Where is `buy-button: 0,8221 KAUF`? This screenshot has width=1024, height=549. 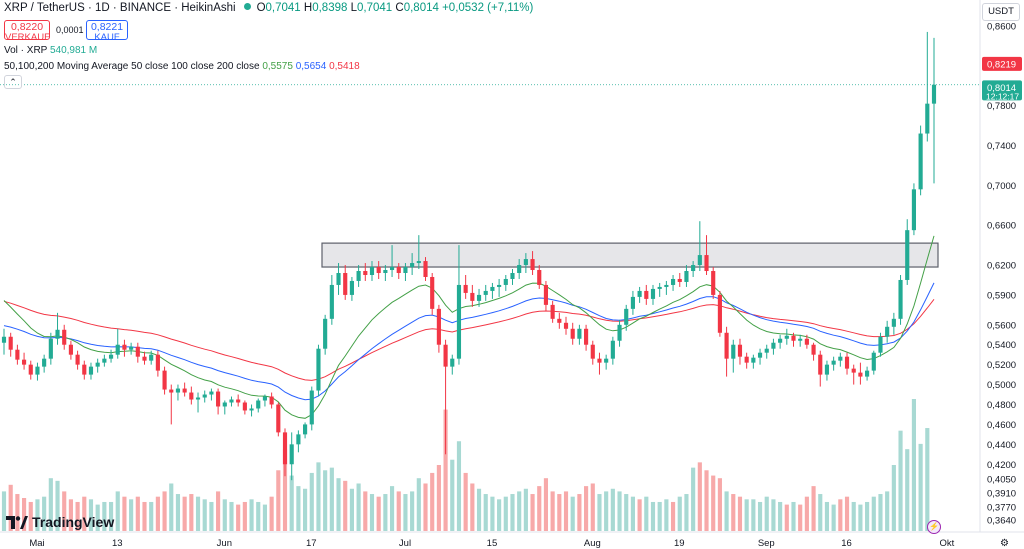 buy-button: 0,8221 KAUF is located at coordinates (107, 31).